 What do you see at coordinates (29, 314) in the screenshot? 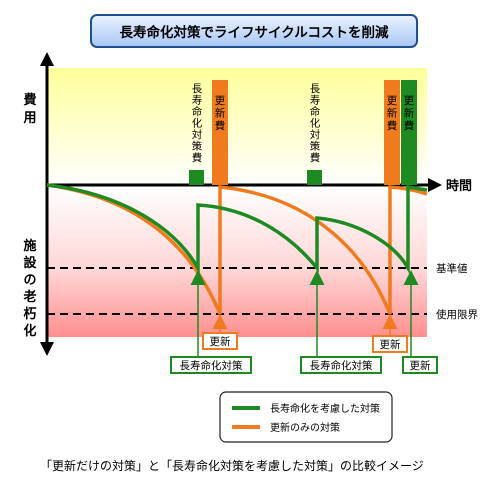
I see `aging-axis-label-char: 朽` at bounding box center [29, 314].